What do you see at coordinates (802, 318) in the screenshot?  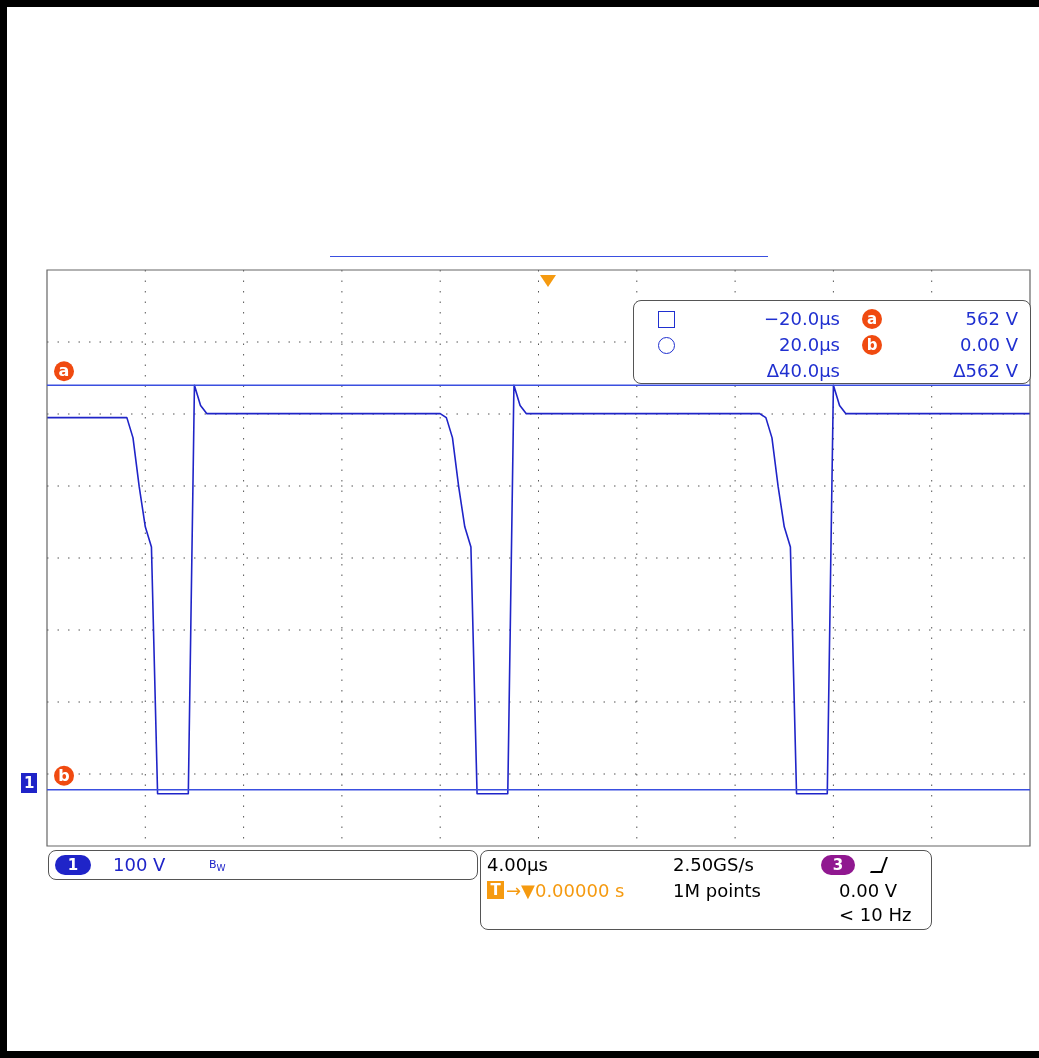 I see `text: −20.0µs` at bounding box center [802, 318].